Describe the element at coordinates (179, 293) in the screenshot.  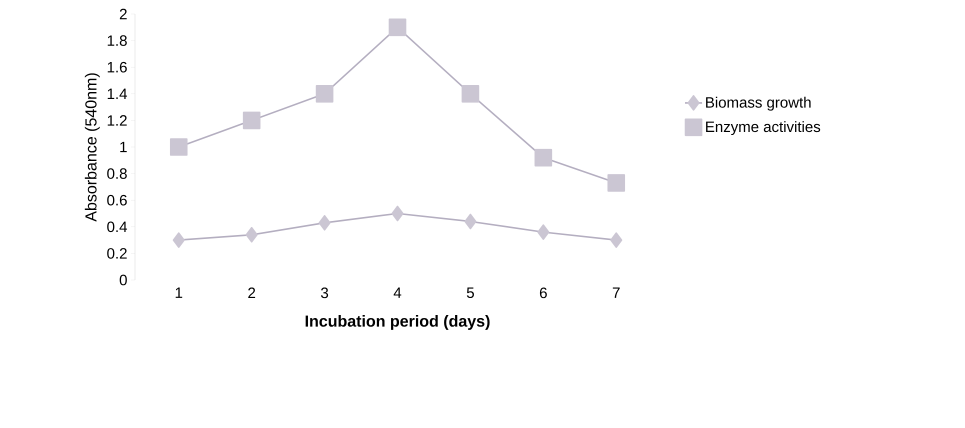
I see `x-tick-label: 1` at that location.